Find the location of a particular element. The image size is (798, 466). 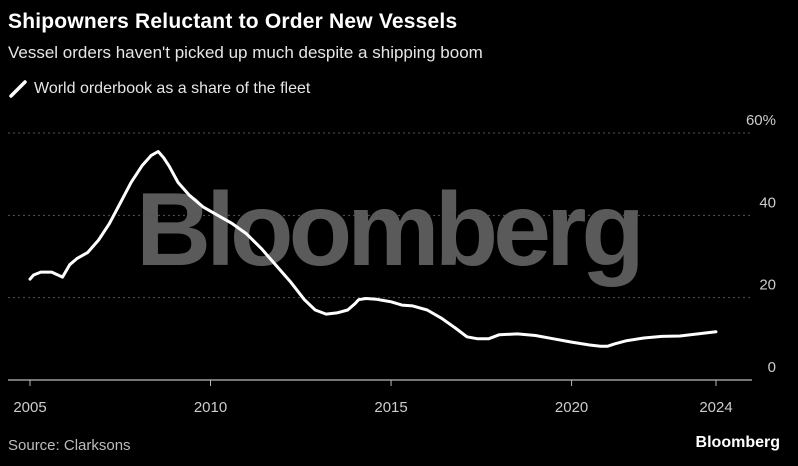

y-tick-label: 0 is located at coordinates (772, 367).